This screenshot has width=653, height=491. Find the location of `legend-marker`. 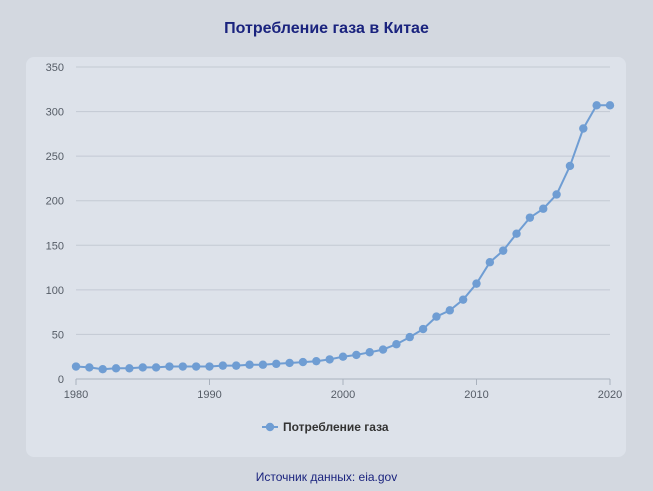

legend-marker is located at coordinates (270, 427).